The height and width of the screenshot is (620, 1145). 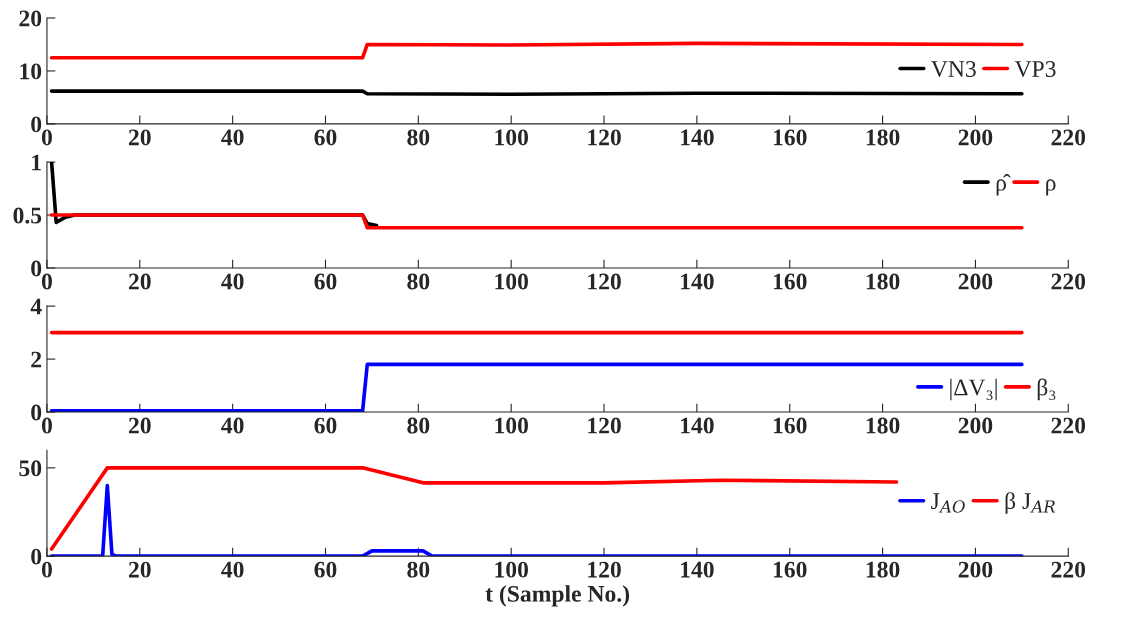 What do you see at coordinates (36, 359) in the screenshot?
I see `y-tick-label: 2` at bounding box center [36, 359].